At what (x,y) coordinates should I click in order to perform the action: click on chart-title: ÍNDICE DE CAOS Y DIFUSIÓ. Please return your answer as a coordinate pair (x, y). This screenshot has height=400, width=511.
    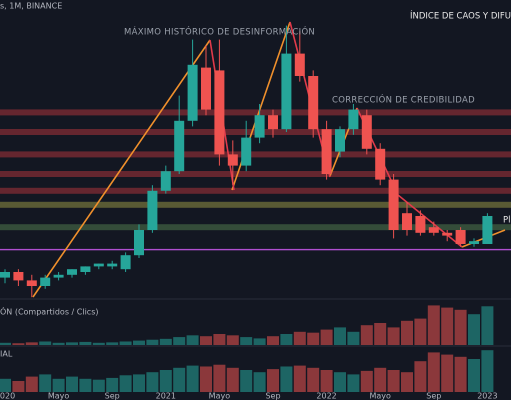
    Looking at the image, I should click on (460, 16).